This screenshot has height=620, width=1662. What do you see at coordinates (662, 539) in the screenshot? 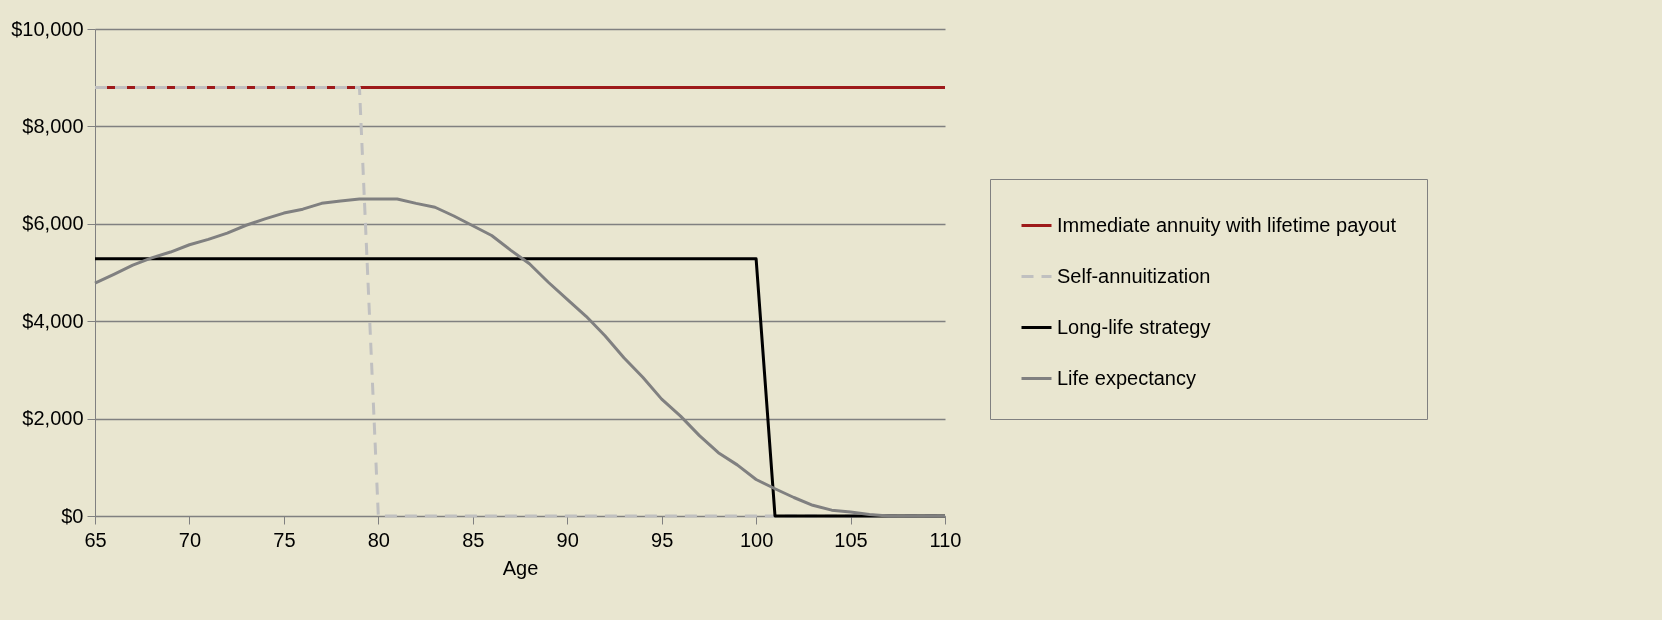
I see `x-tick-label: 95` at bounding box center [662, 539].